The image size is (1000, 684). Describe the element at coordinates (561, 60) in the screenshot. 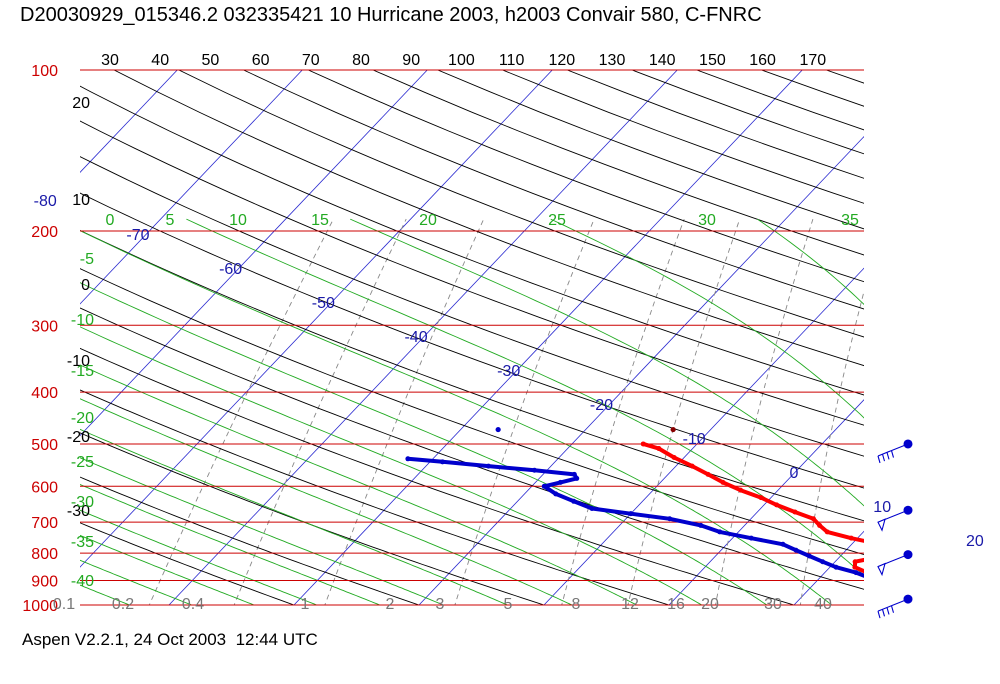

I see `dry-adiabat-top-label: 120` at that location.